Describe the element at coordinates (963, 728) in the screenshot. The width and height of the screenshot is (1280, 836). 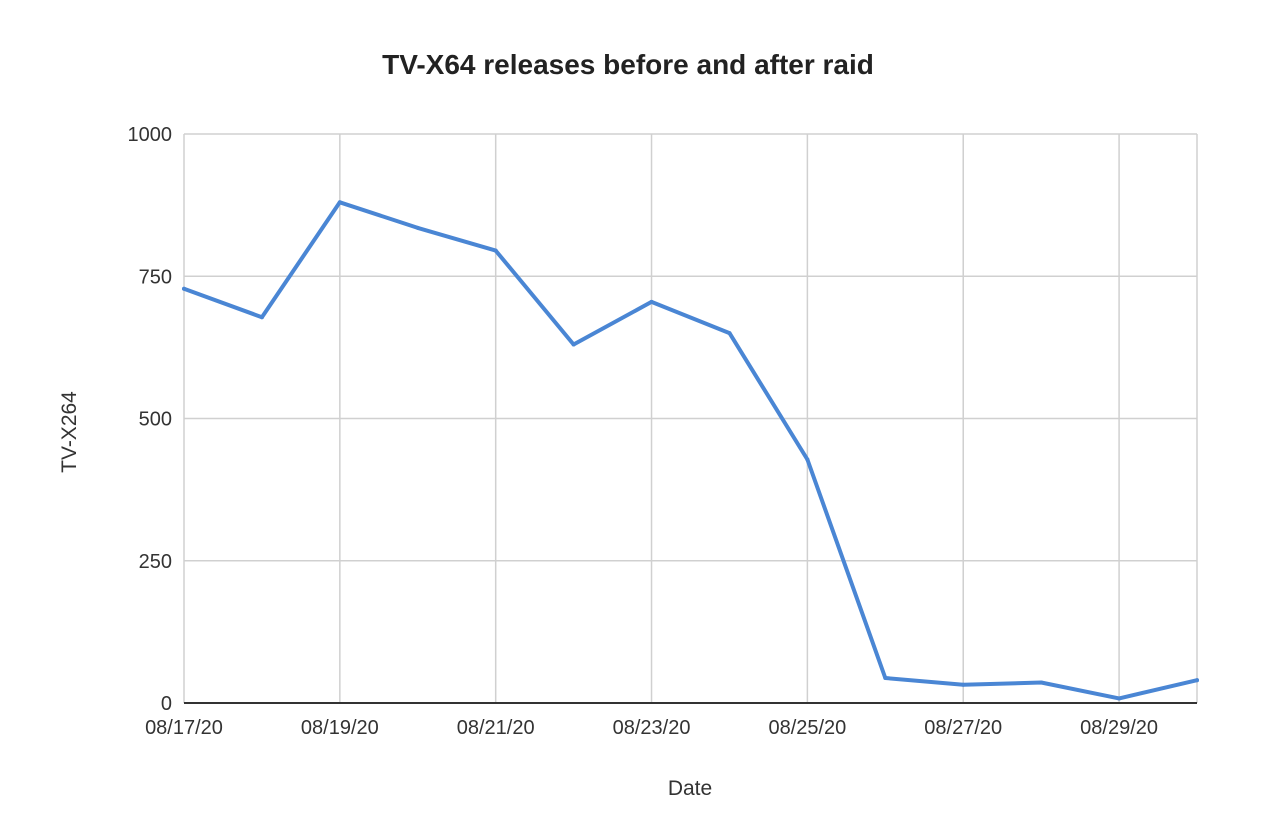
I see `x-tick-label: 08/27/20` at that location.